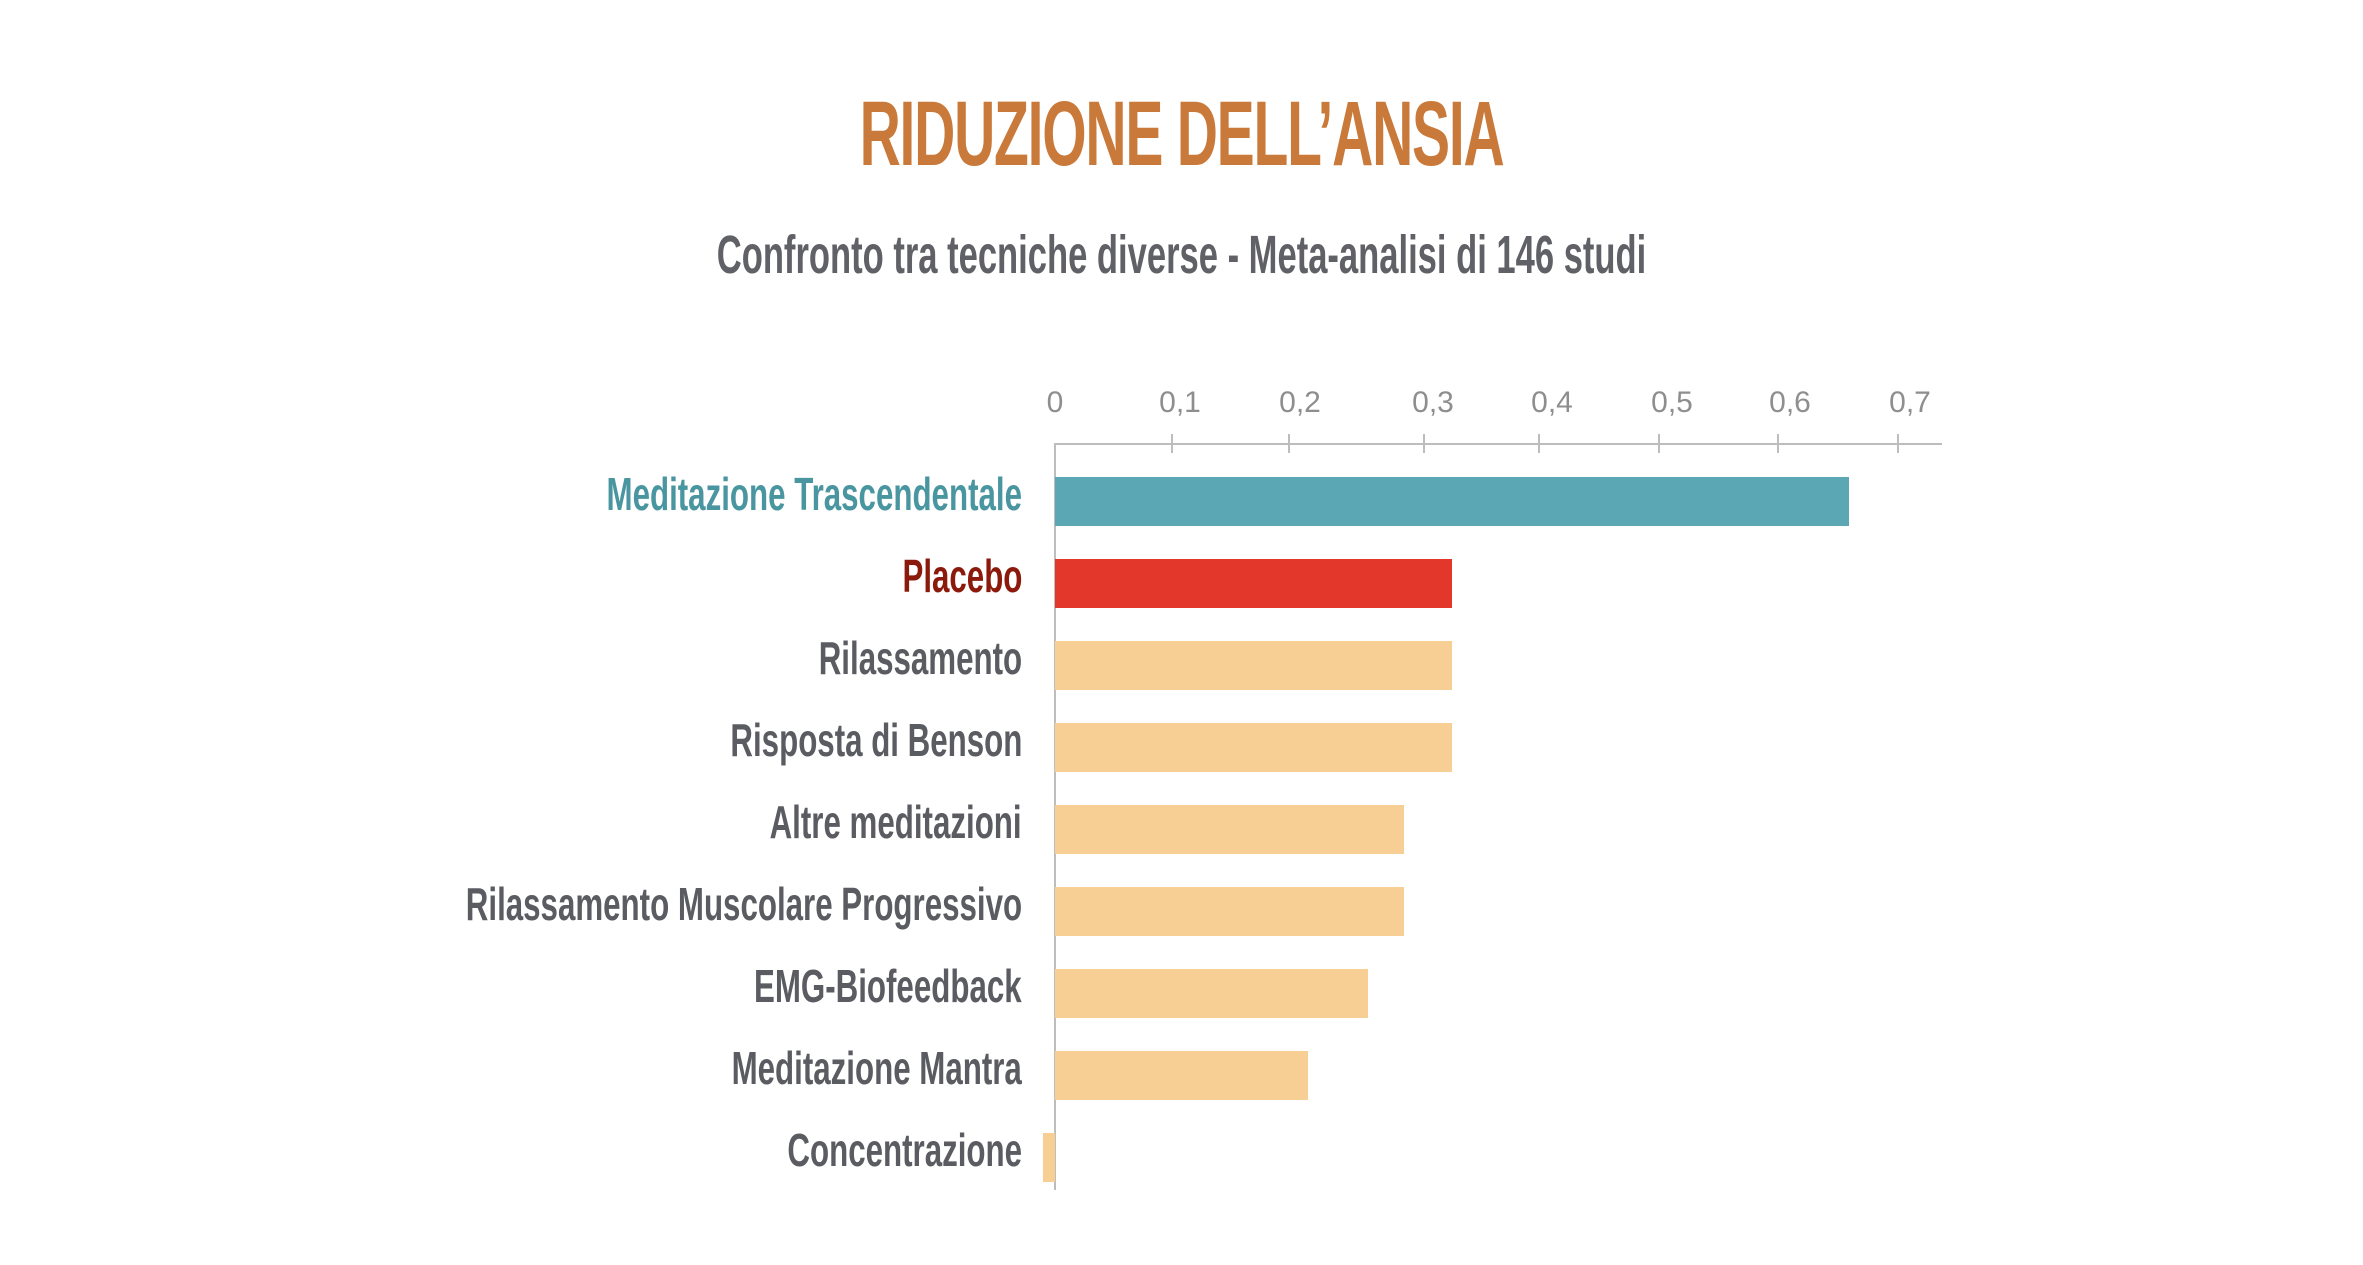 The width and height of the screenshot is (2363, 1265). Describe the element at coordinates (920, 658) in the screenshot. I see `row-label: Rilassamento` at that location.